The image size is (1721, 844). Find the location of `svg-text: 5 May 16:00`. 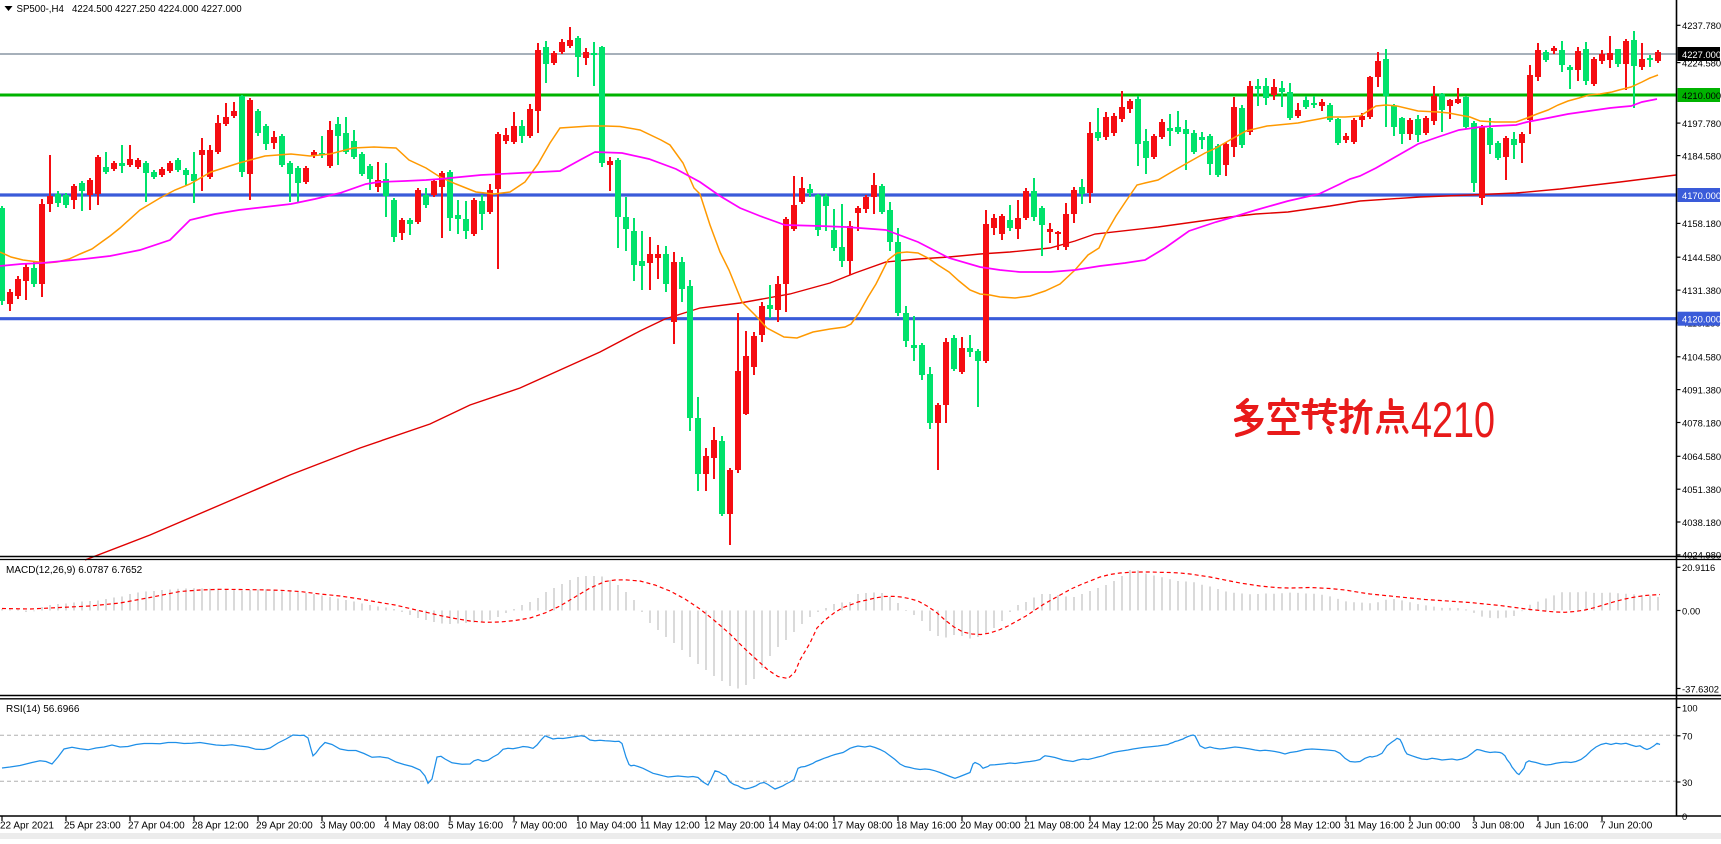

svg-text: 5 May 16:00 is located at coordinates (475, 826).